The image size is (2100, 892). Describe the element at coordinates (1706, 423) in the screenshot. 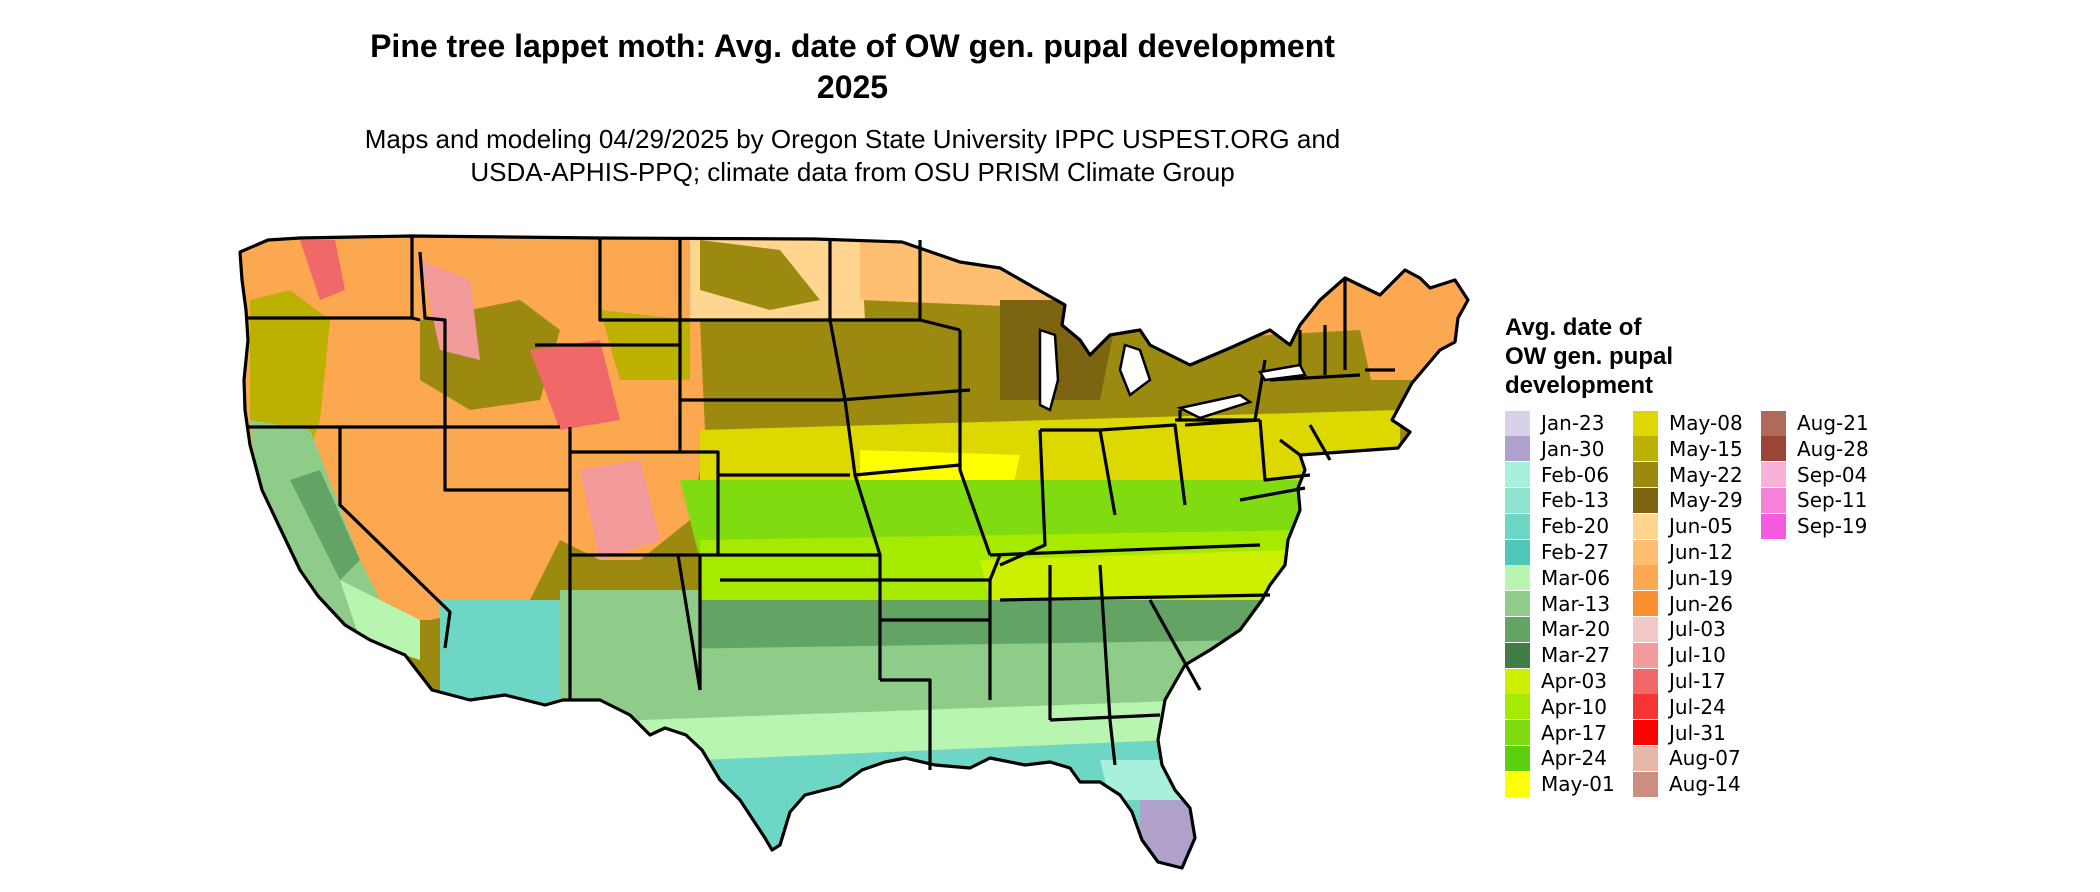

I see `legend-label: May-08` at that location.